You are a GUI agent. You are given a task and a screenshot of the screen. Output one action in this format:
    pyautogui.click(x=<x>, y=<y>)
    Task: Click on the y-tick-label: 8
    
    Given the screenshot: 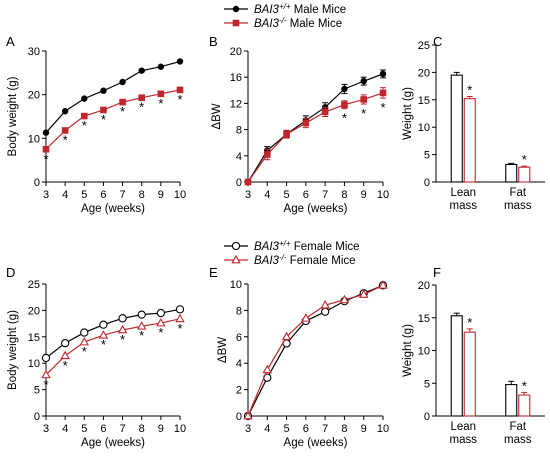 What is the action you would take?
    pyautogui.click(x=239, y=131)
    